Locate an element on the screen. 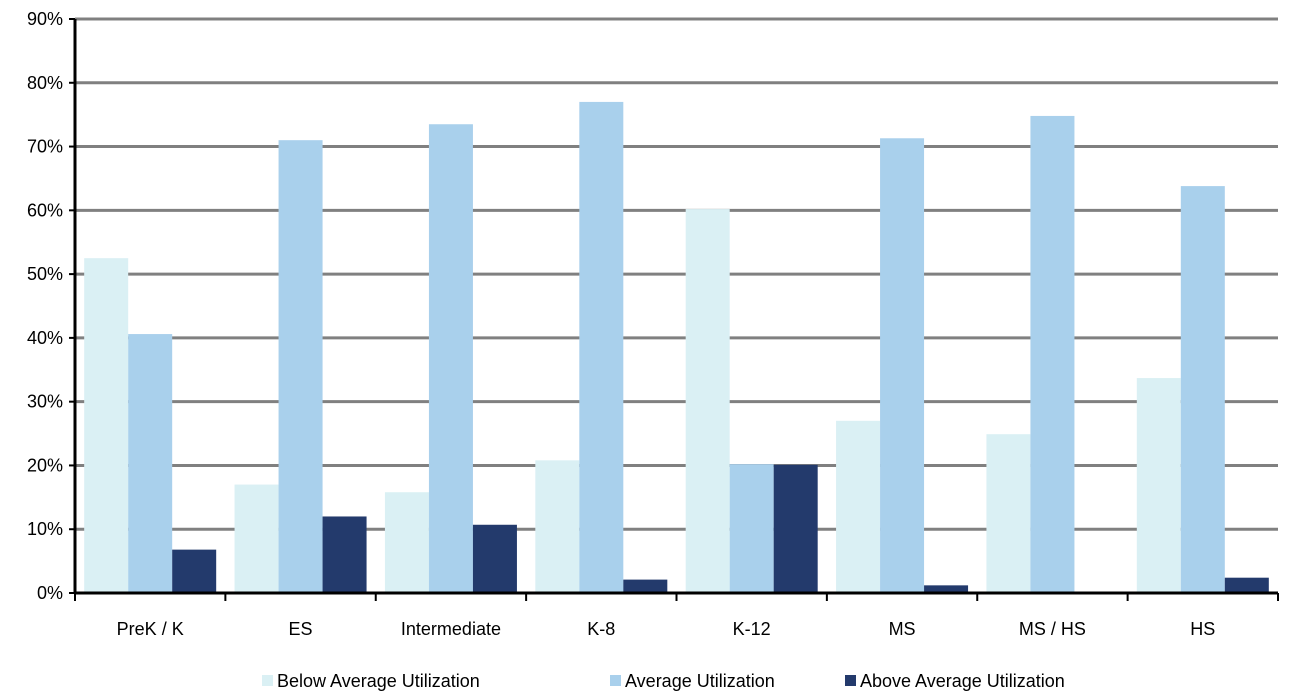 The width and height of the screenshot is (1291, 697). x-tick-label: Intermediate is located at coordinates (451, 629).